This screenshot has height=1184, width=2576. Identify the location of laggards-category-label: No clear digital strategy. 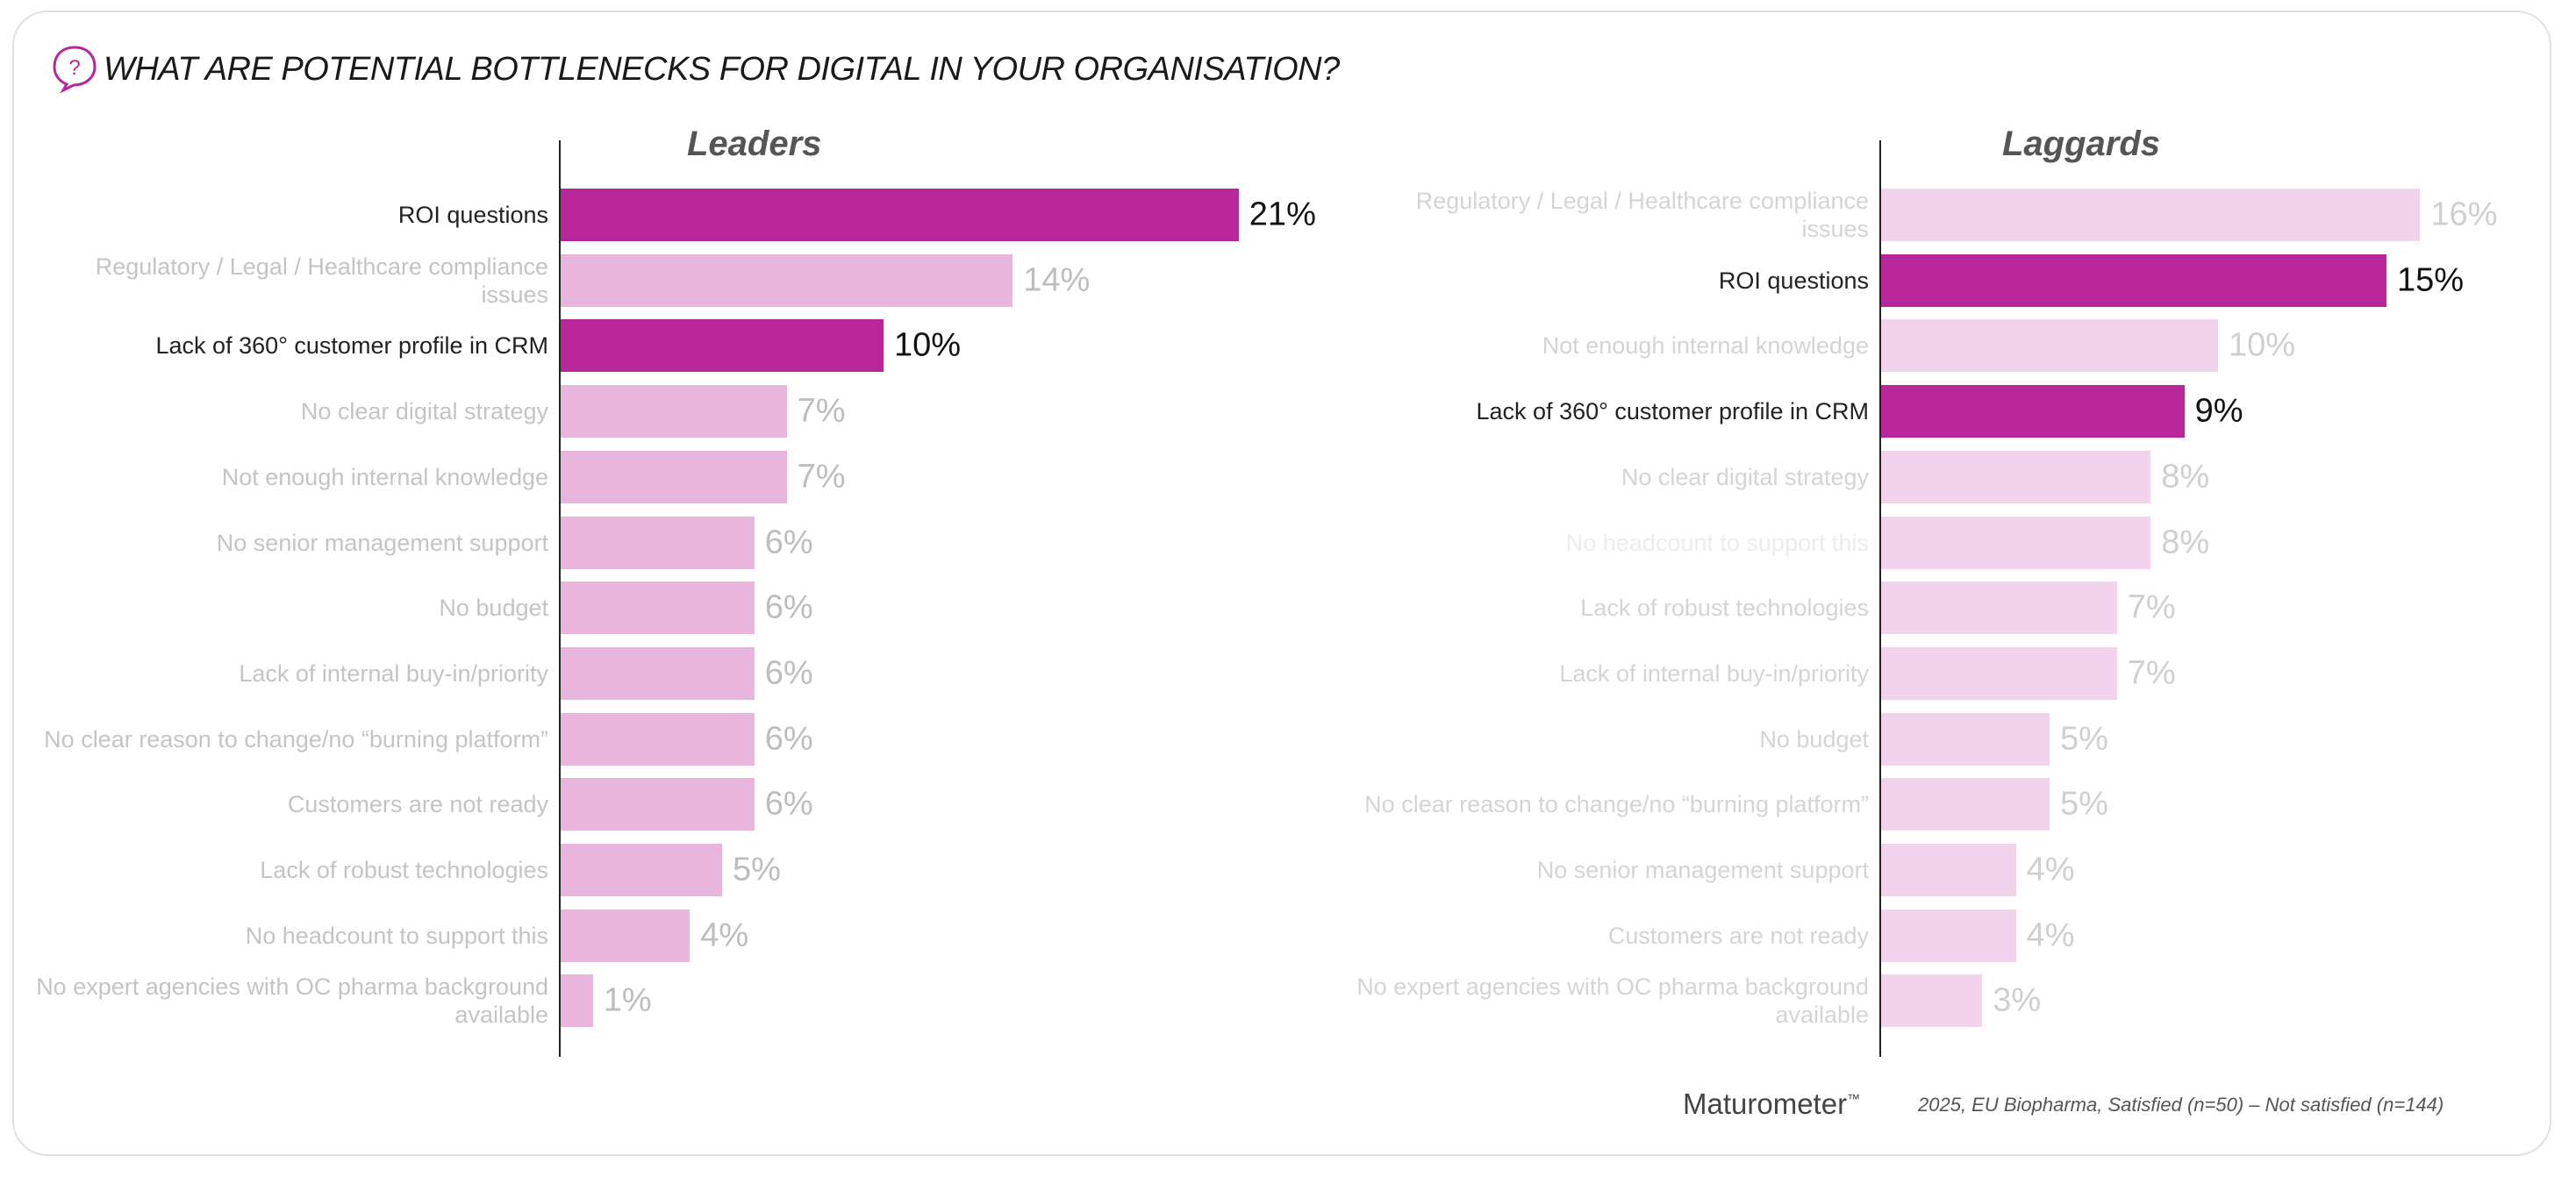
(1745, 476).